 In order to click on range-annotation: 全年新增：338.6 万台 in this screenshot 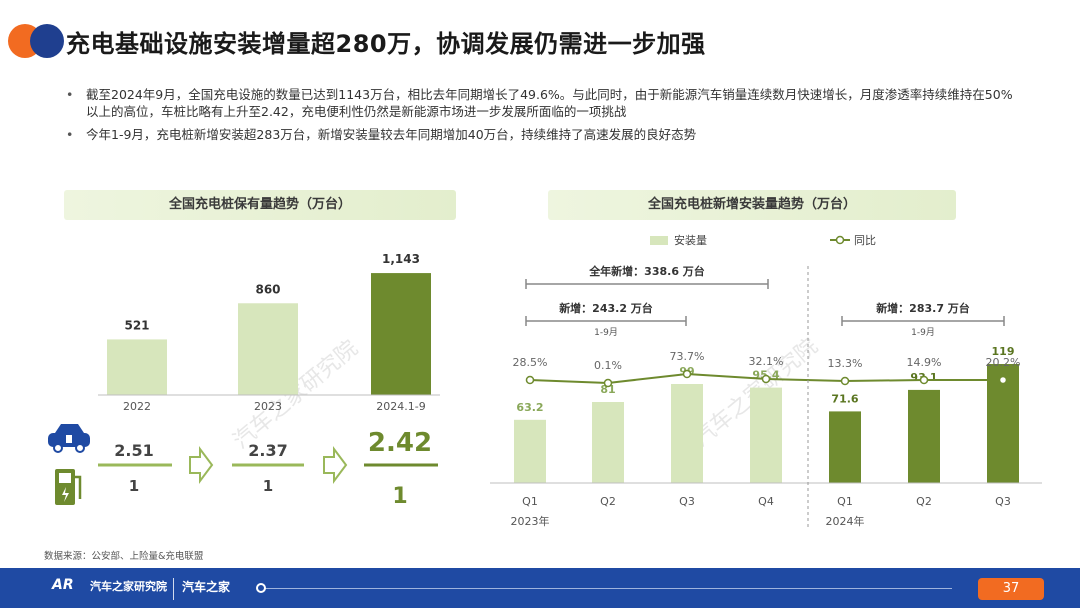, I will do `click(647, 276)`.